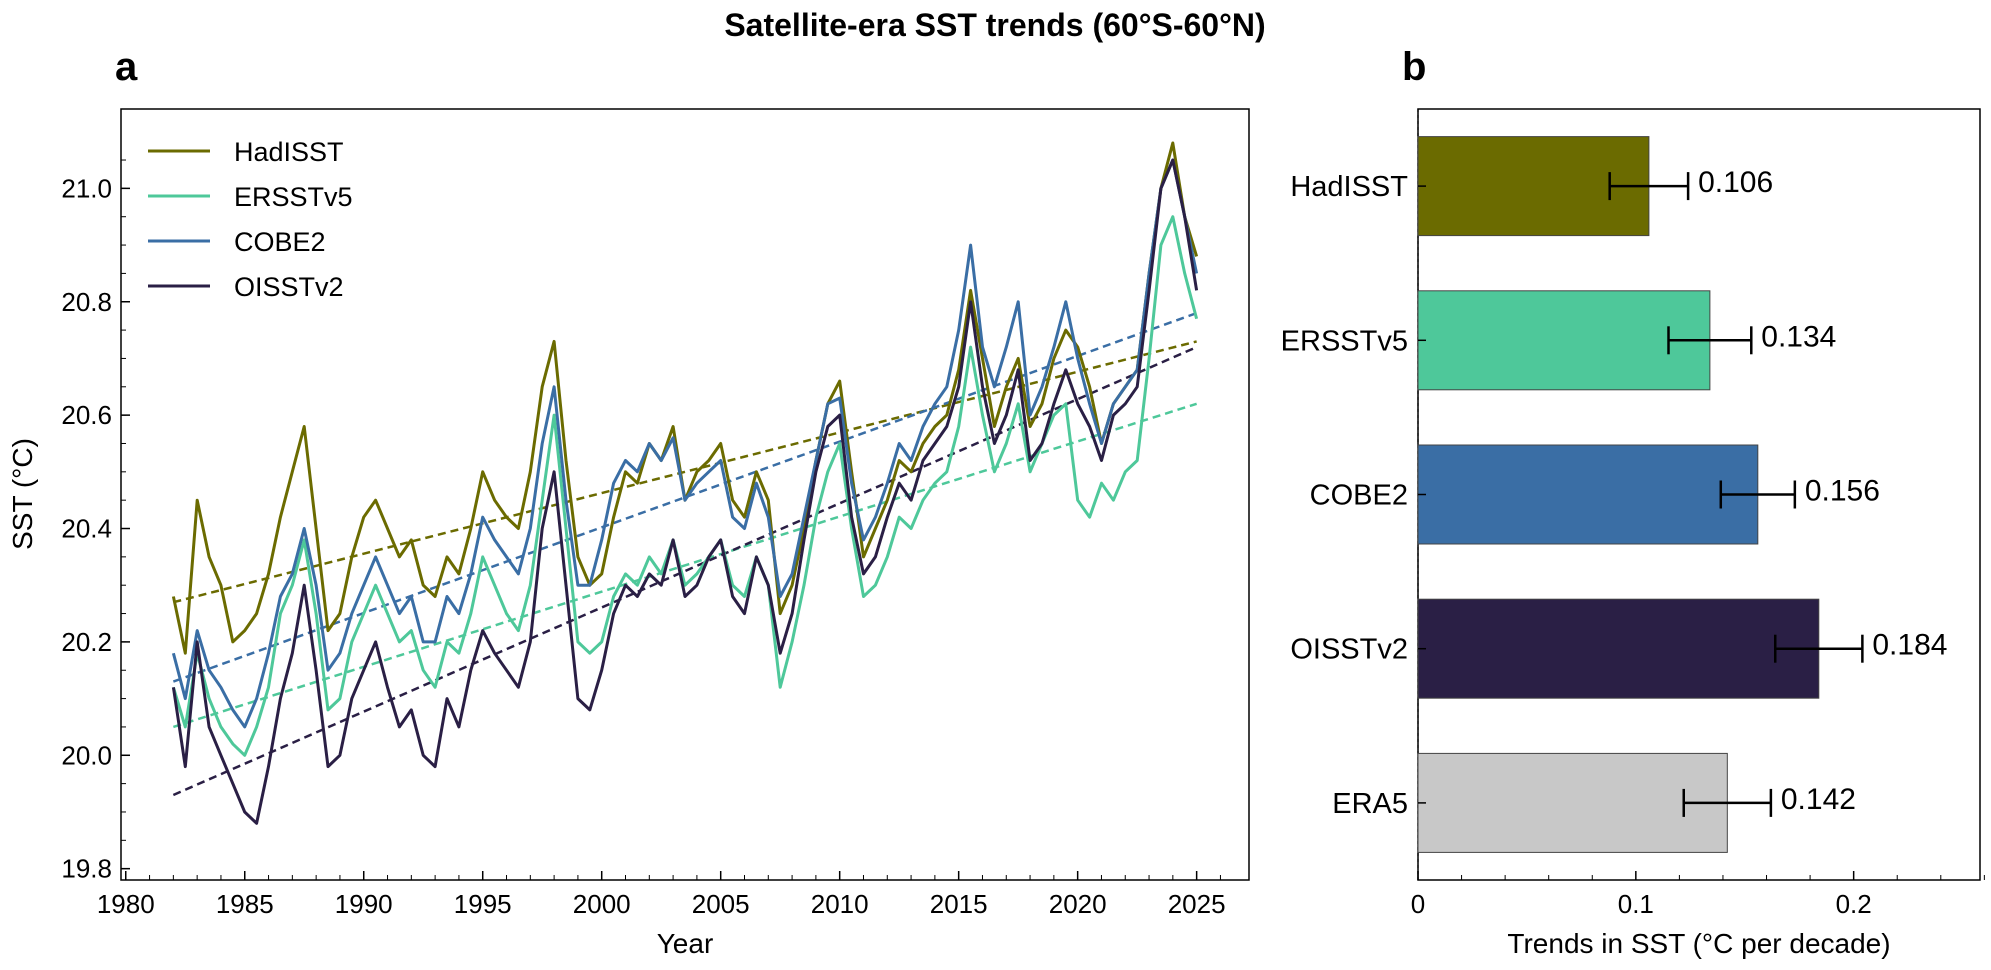 The width and height of the screenshot is (1991, 970). I want to click on y-tick-label: 19.8, so click(86, 869).